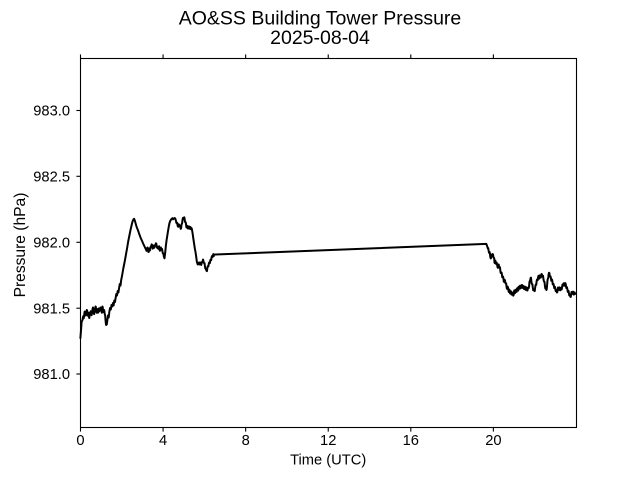 This screenshot has width=640, height=480. What do you see at coordinates (320, 18) in the screenshot?
I see `svg-text: AO&SS Building Tower Pressure` at bounding box center [320, 18].